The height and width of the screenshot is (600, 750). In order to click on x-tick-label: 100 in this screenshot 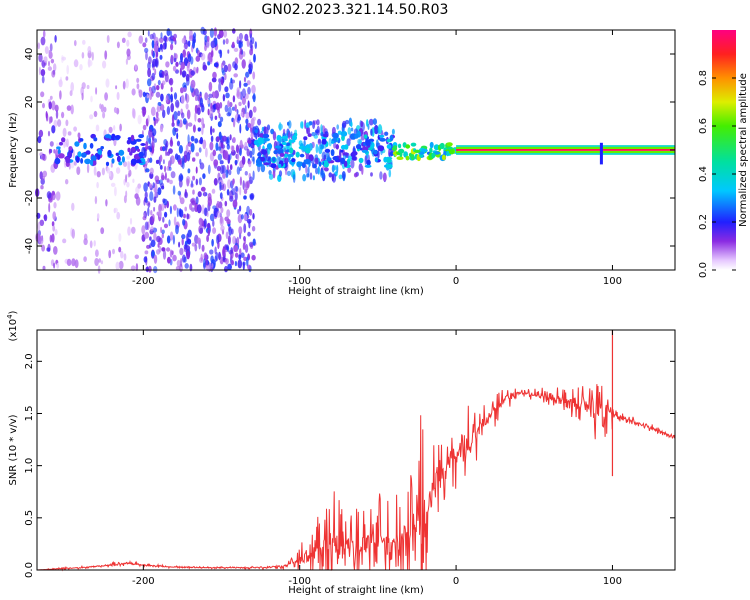, I will do `click(612, 581)`.